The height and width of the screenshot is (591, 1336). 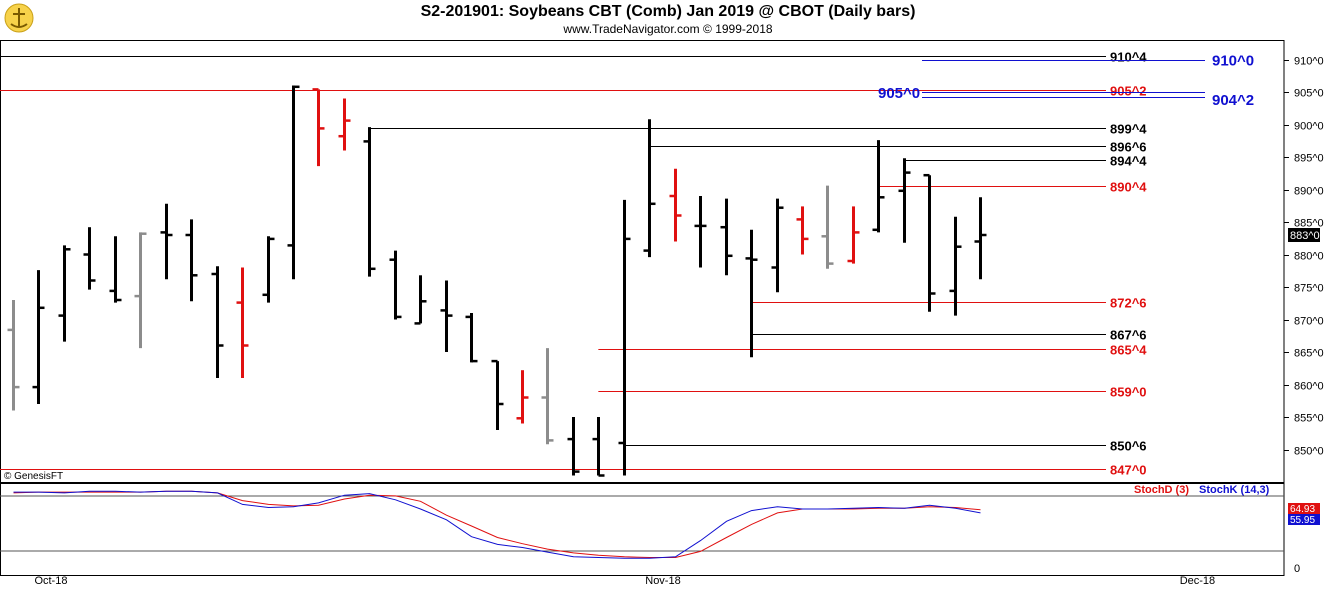 I want to click on level-label: 872^6, so click(x=1128, y=303).